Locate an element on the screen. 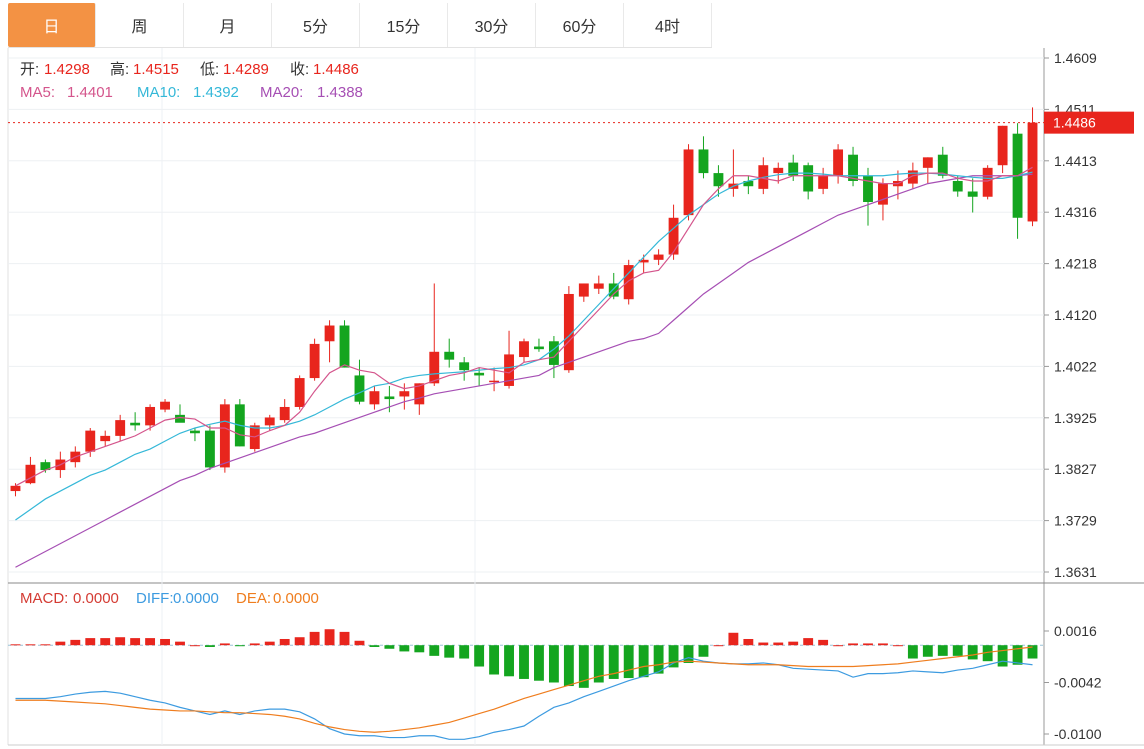  tab-5: 30分 is located at coordinates (492, 25).